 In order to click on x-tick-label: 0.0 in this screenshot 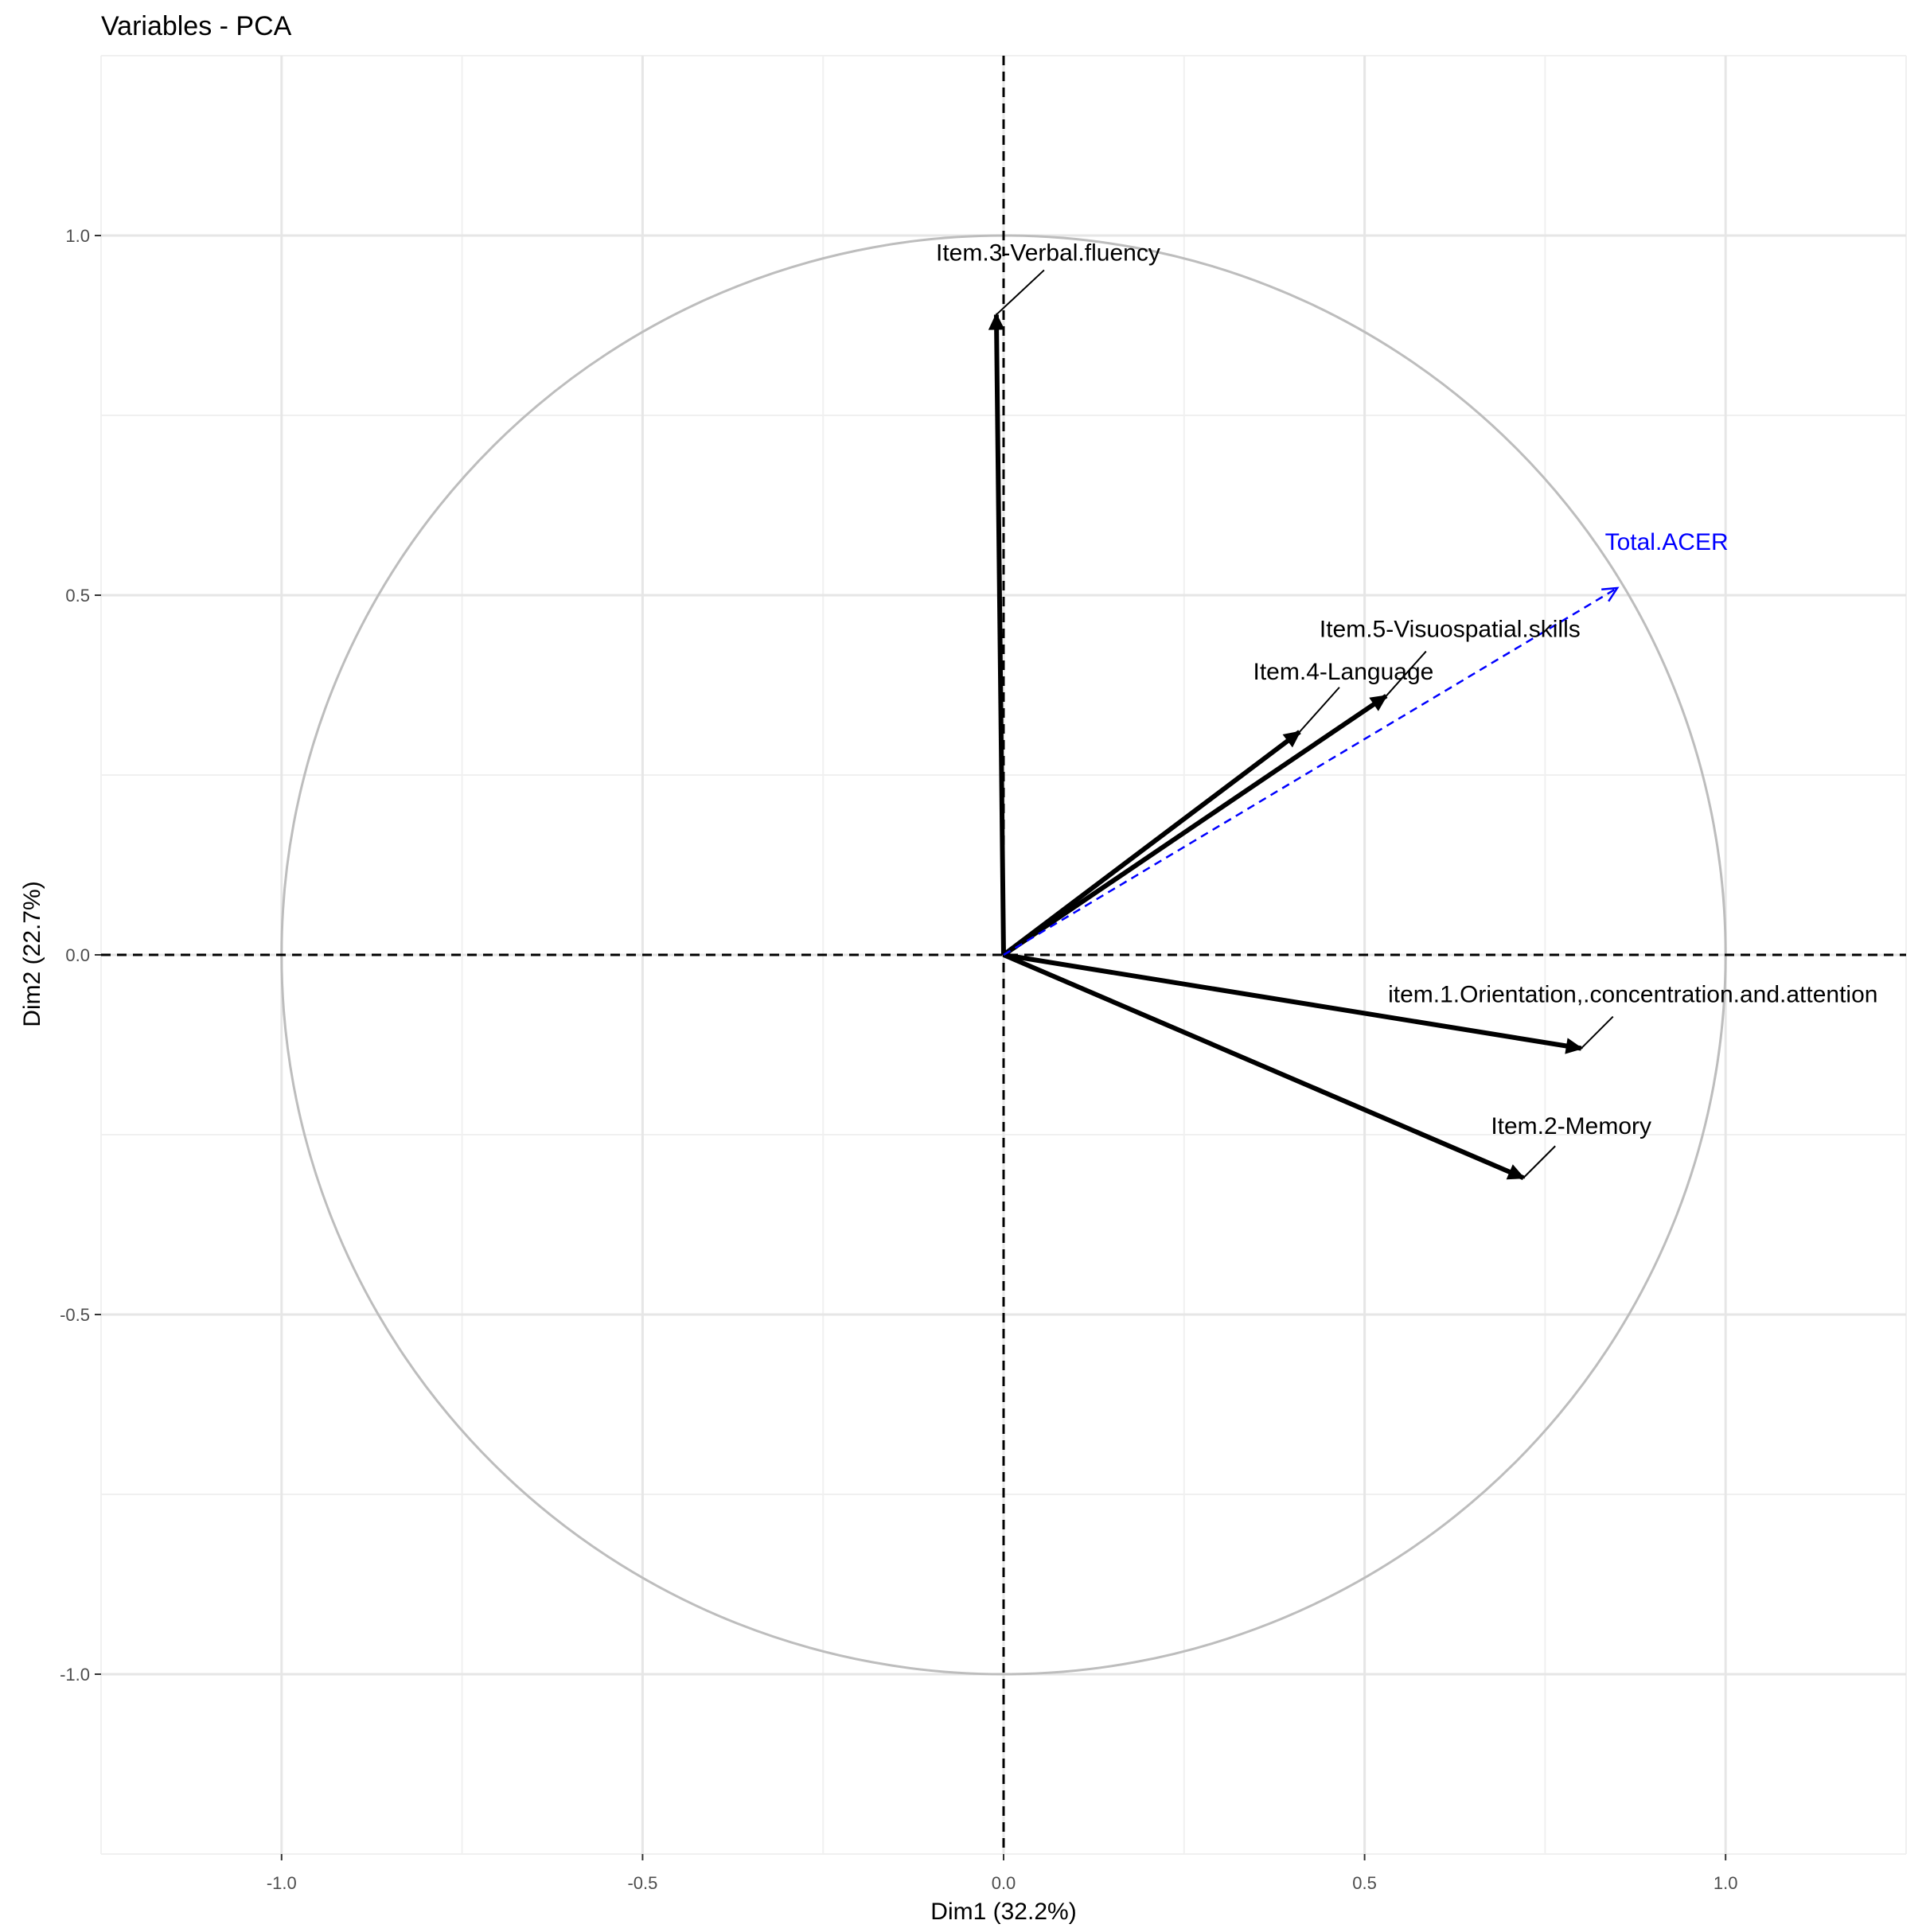, I will do `click(1004, 1883)`.